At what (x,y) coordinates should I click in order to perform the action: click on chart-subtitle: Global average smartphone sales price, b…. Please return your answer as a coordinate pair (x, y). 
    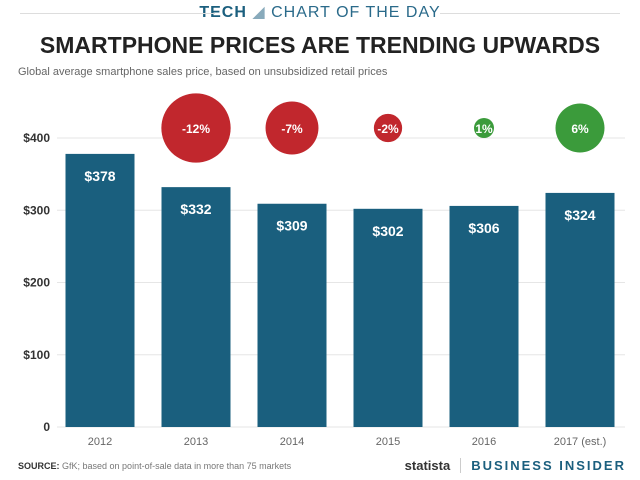
    Looking at the image, I should click on (203, 72).